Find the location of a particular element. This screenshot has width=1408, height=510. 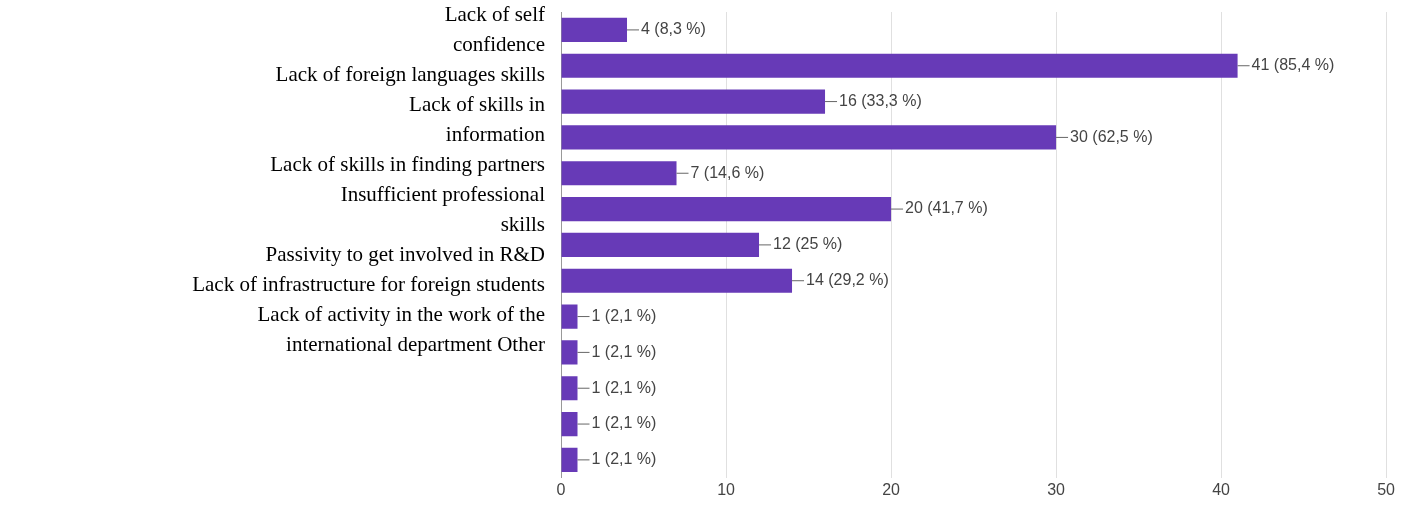

text: Insufficient professional is located at coordinates (442, 194).